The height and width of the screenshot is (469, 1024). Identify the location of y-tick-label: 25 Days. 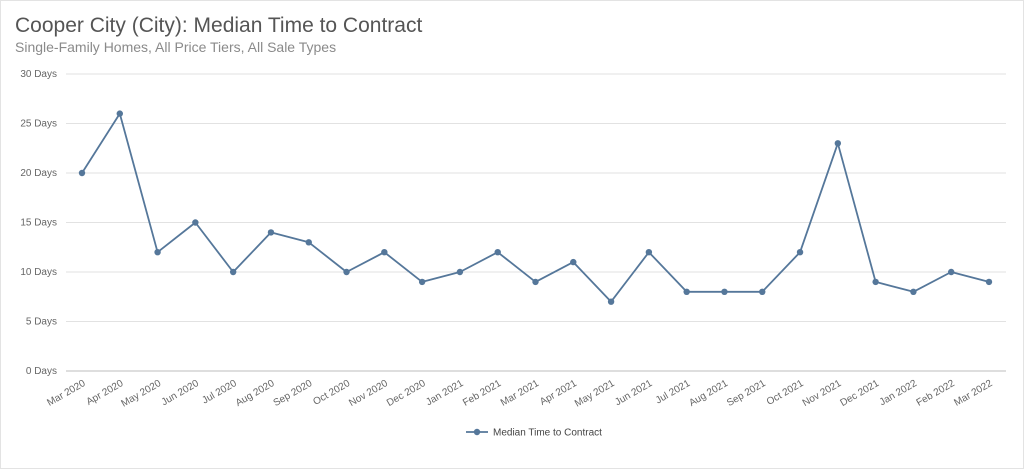
(38, 124).